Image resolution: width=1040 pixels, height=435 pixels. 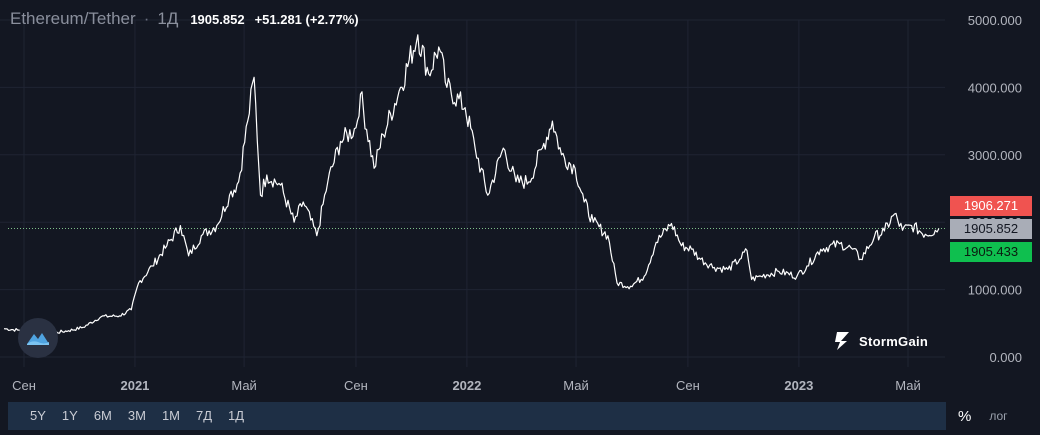 What do you see at coordinates (69, 415) in the screenshot?
I see `timeframe-button-1y: 1Y` at bounding box center [69, 415].